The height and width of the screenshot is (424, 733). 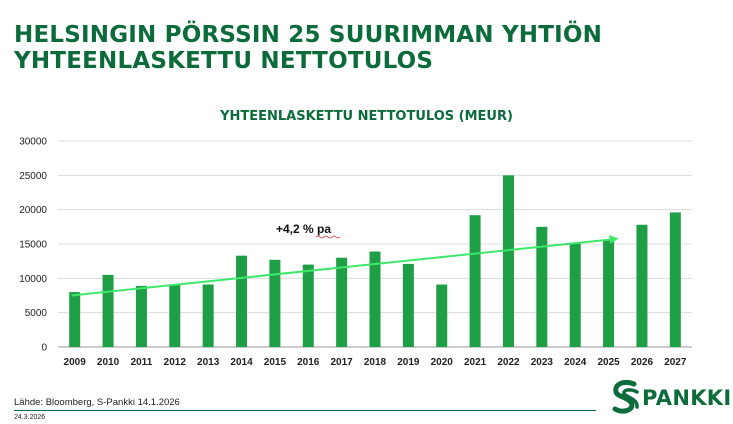 What do you see at coordinates (275, 362) in the screenshot?
I see `x-tick-label: 2015` at bounding box center [275, 362].